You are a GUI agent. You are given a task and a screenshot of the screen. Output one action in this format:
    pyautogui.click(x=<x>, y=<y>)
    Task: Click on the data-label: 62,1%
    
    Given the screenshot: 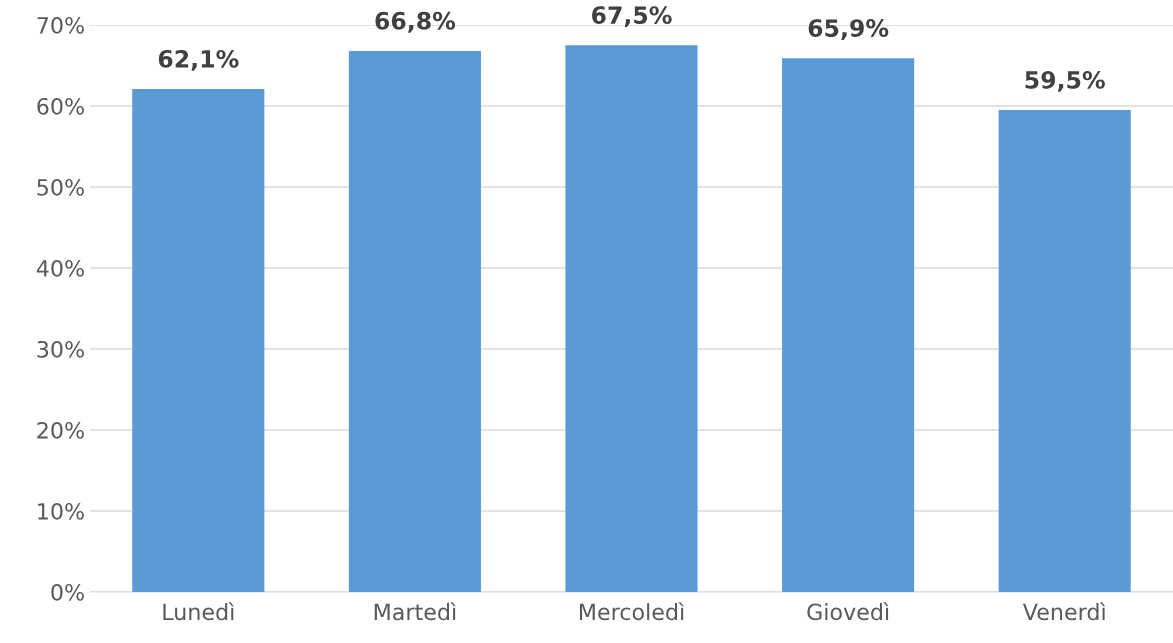 What is the action you would take?
    pyautogui.click(x=198, y=60)
    